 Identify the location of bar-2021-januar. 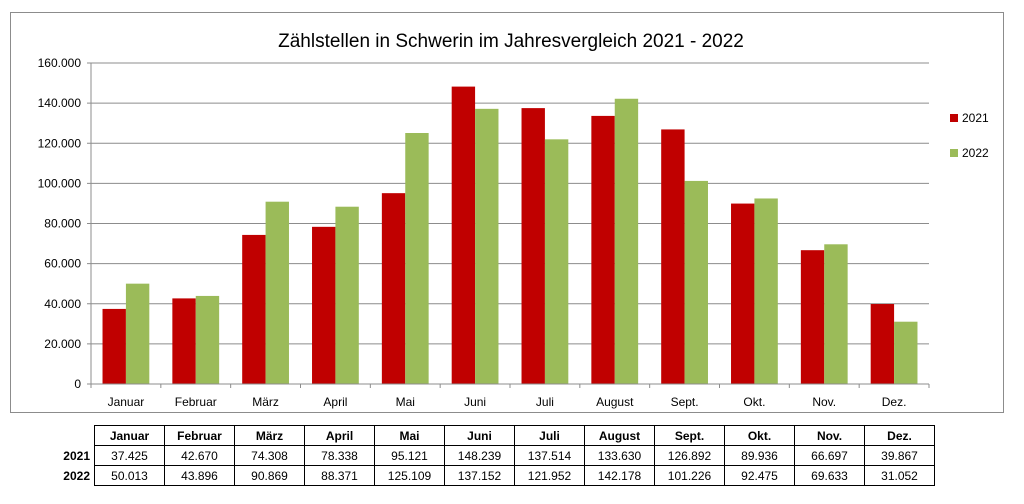
(114, 346).